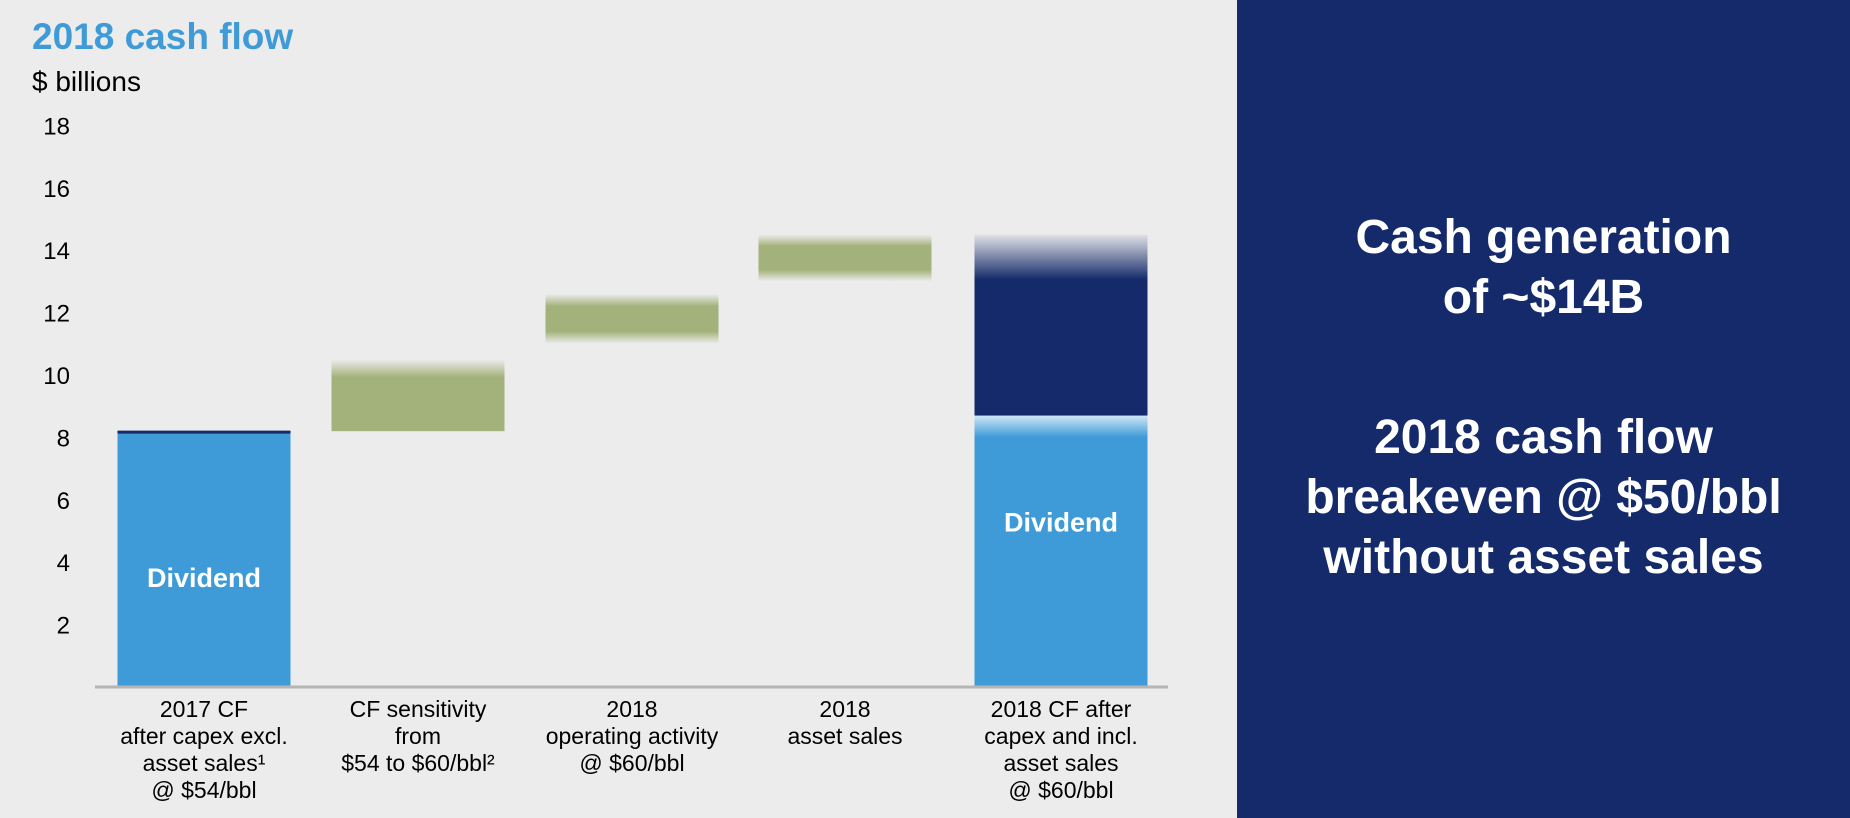  What do you see at coordinates (1543, 437) in the screenshot?
I see `callout-breakeven-line1: 2018 cash flow` at bounding box center [1543, 437].